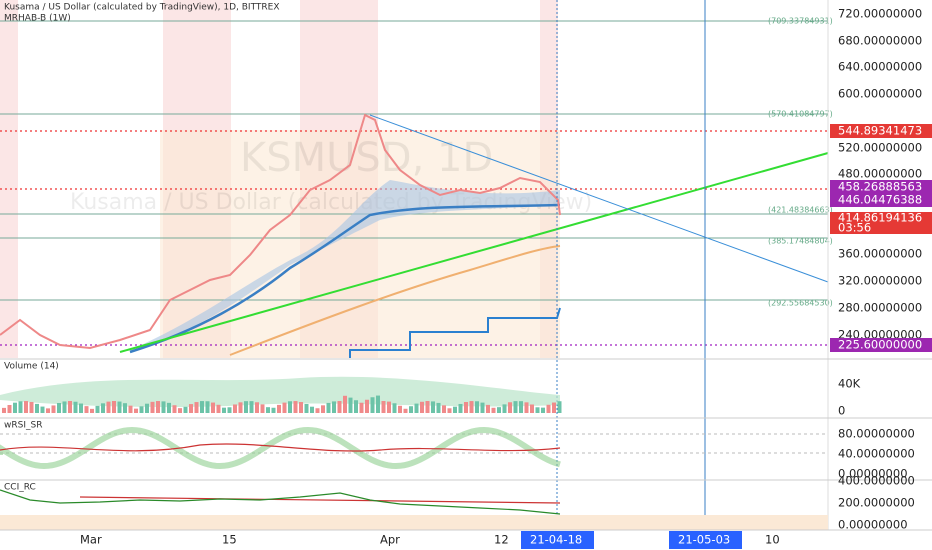 The width and height of the screenshot is (932, 550). I want to click on axis-label: 40.00000000, so click(876, 454).